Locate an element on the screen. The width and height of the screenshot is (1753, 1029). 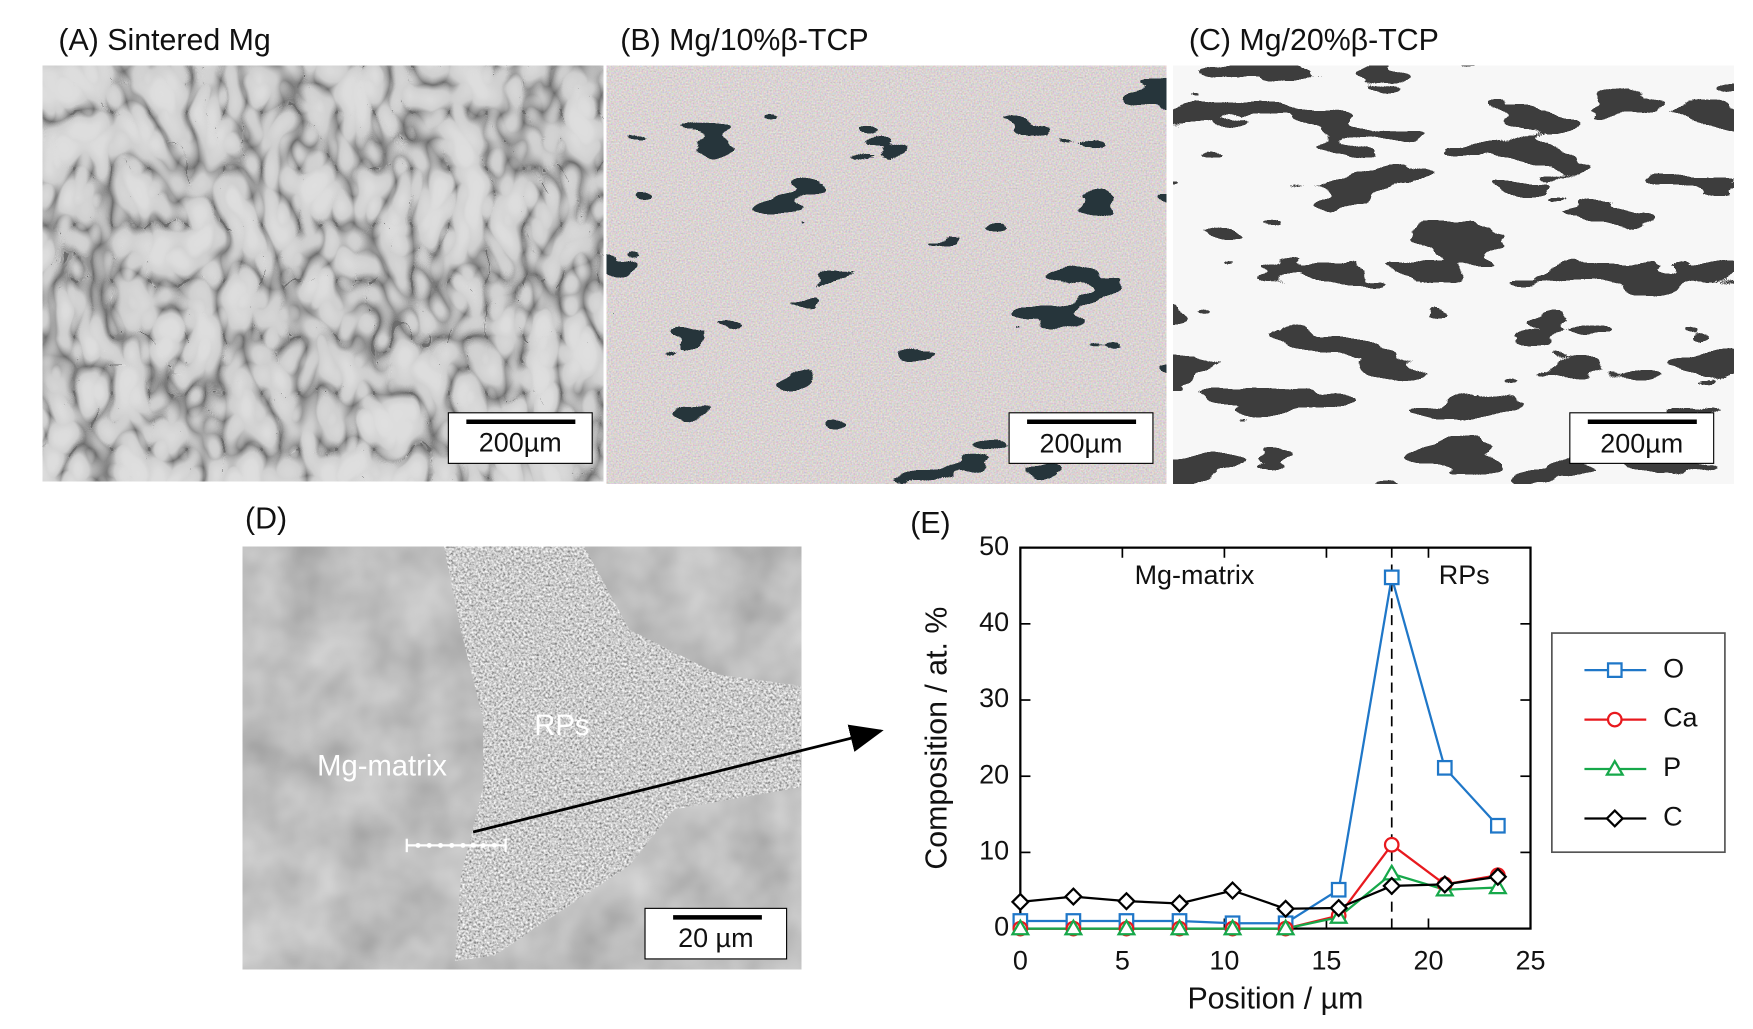
y-tick-label: 20 is located at coordinates (994, 774).